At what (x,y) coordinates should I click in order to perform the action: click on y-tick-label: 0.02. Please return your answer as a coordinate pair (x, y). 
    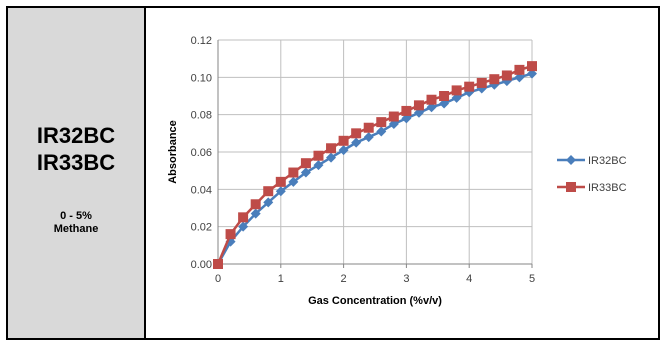
    Looking at the image, I should click on (201, 228).